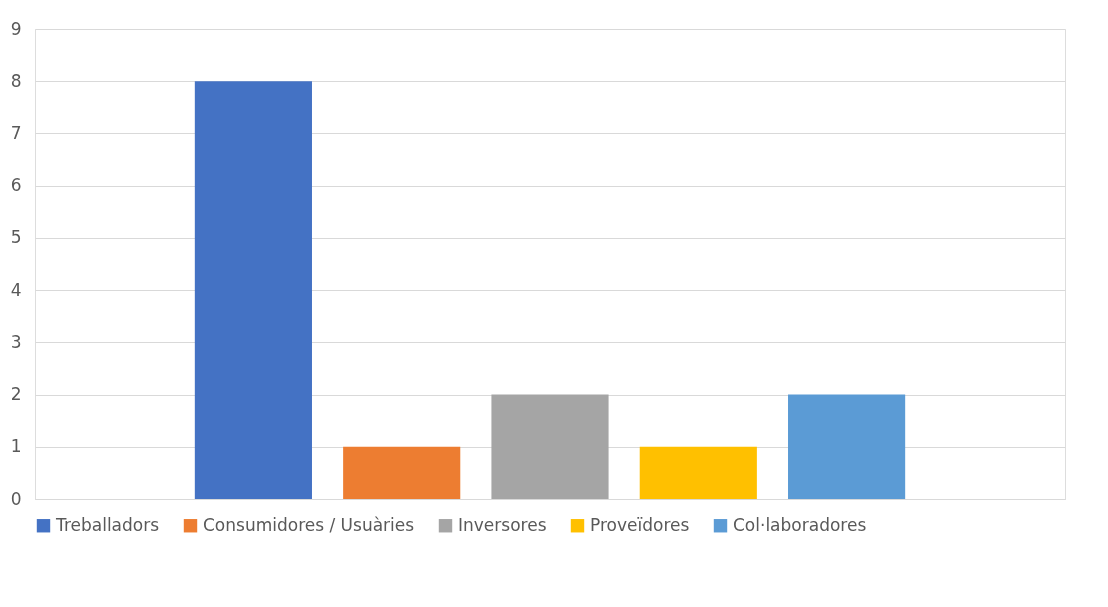  Describe the element at coordinates (16, 289) in the screenshot. I see `y-tick-label: 4` at that location.